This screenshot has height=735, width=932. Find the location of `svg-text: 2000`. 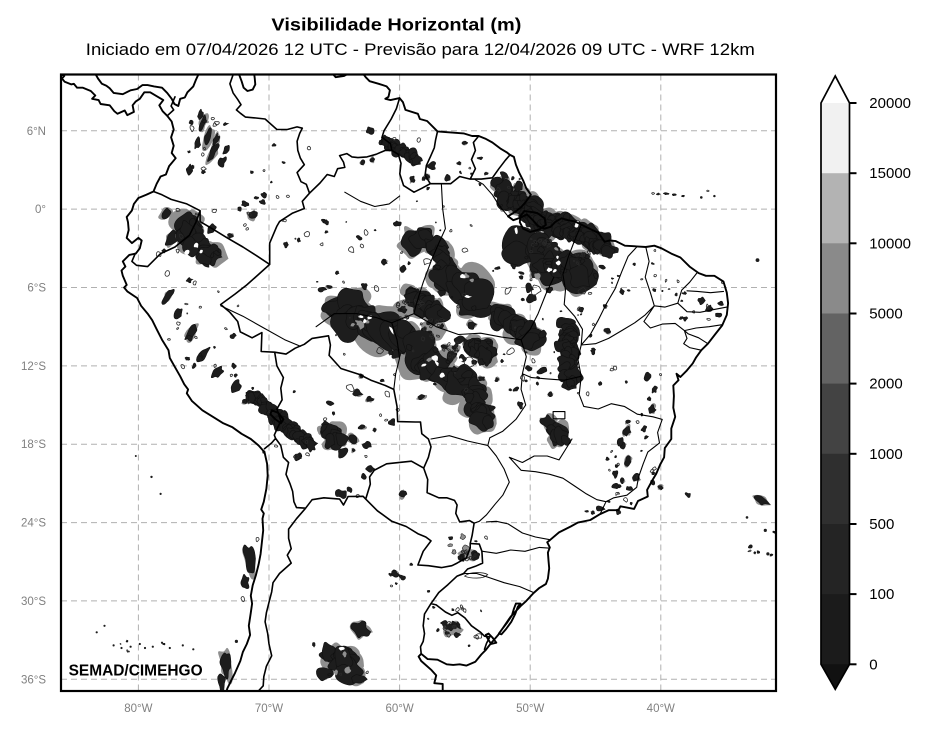

svg-text: 2000 is located at coordinates (885, 384).